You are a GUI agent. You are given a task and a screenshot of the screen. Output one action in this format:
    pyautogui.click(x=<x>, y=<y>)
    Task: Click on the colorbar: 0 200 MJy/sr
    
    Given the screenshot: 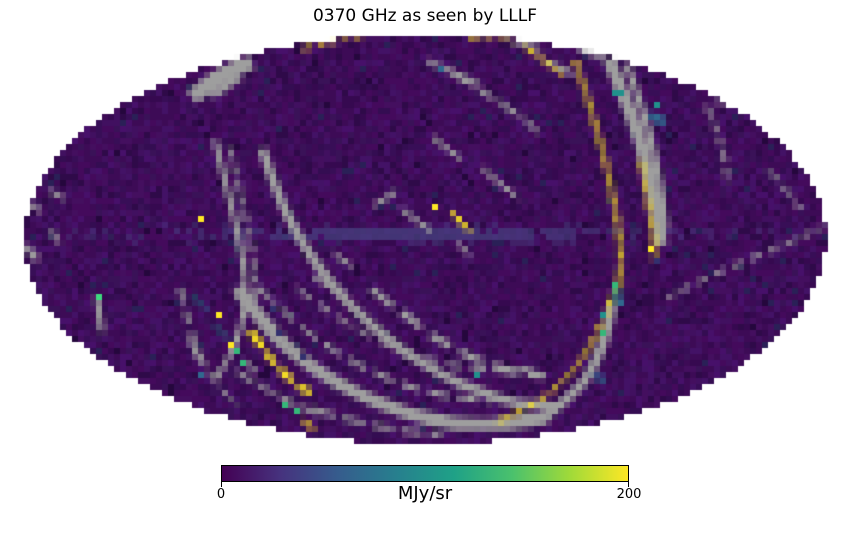 What is the action you would take?
    pyautogui.click(x=429, y=490)
    